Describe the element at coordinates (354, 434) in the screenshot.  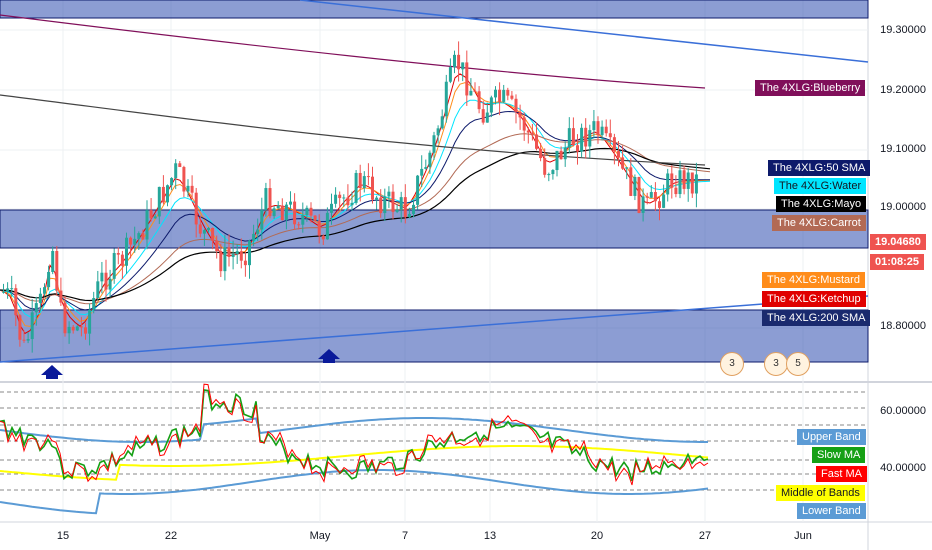
I see `fast-ma-line` at that location.